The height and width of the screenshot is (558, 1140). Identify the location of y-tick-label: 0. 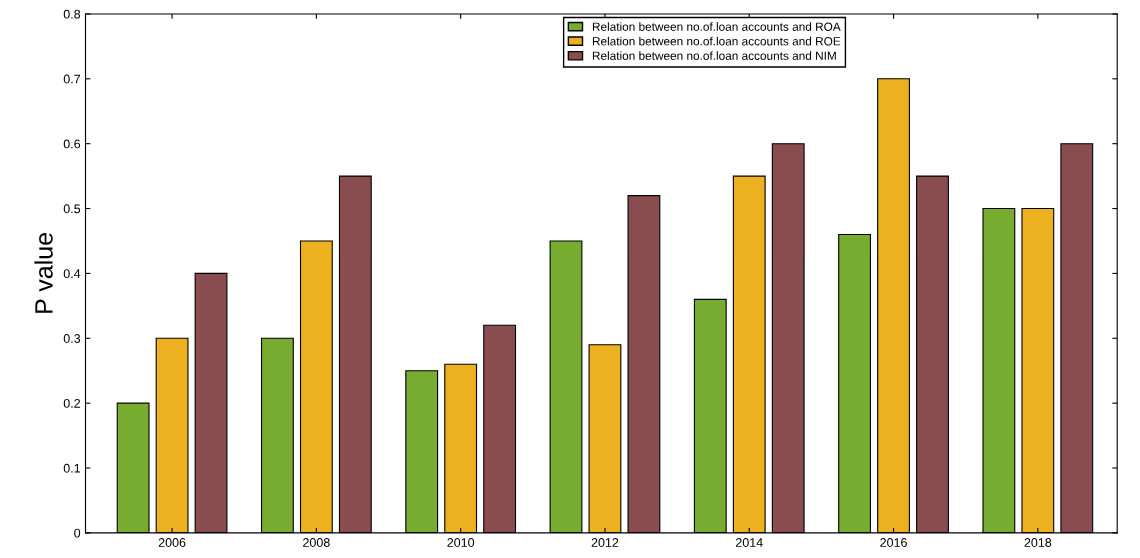
(77, 533).